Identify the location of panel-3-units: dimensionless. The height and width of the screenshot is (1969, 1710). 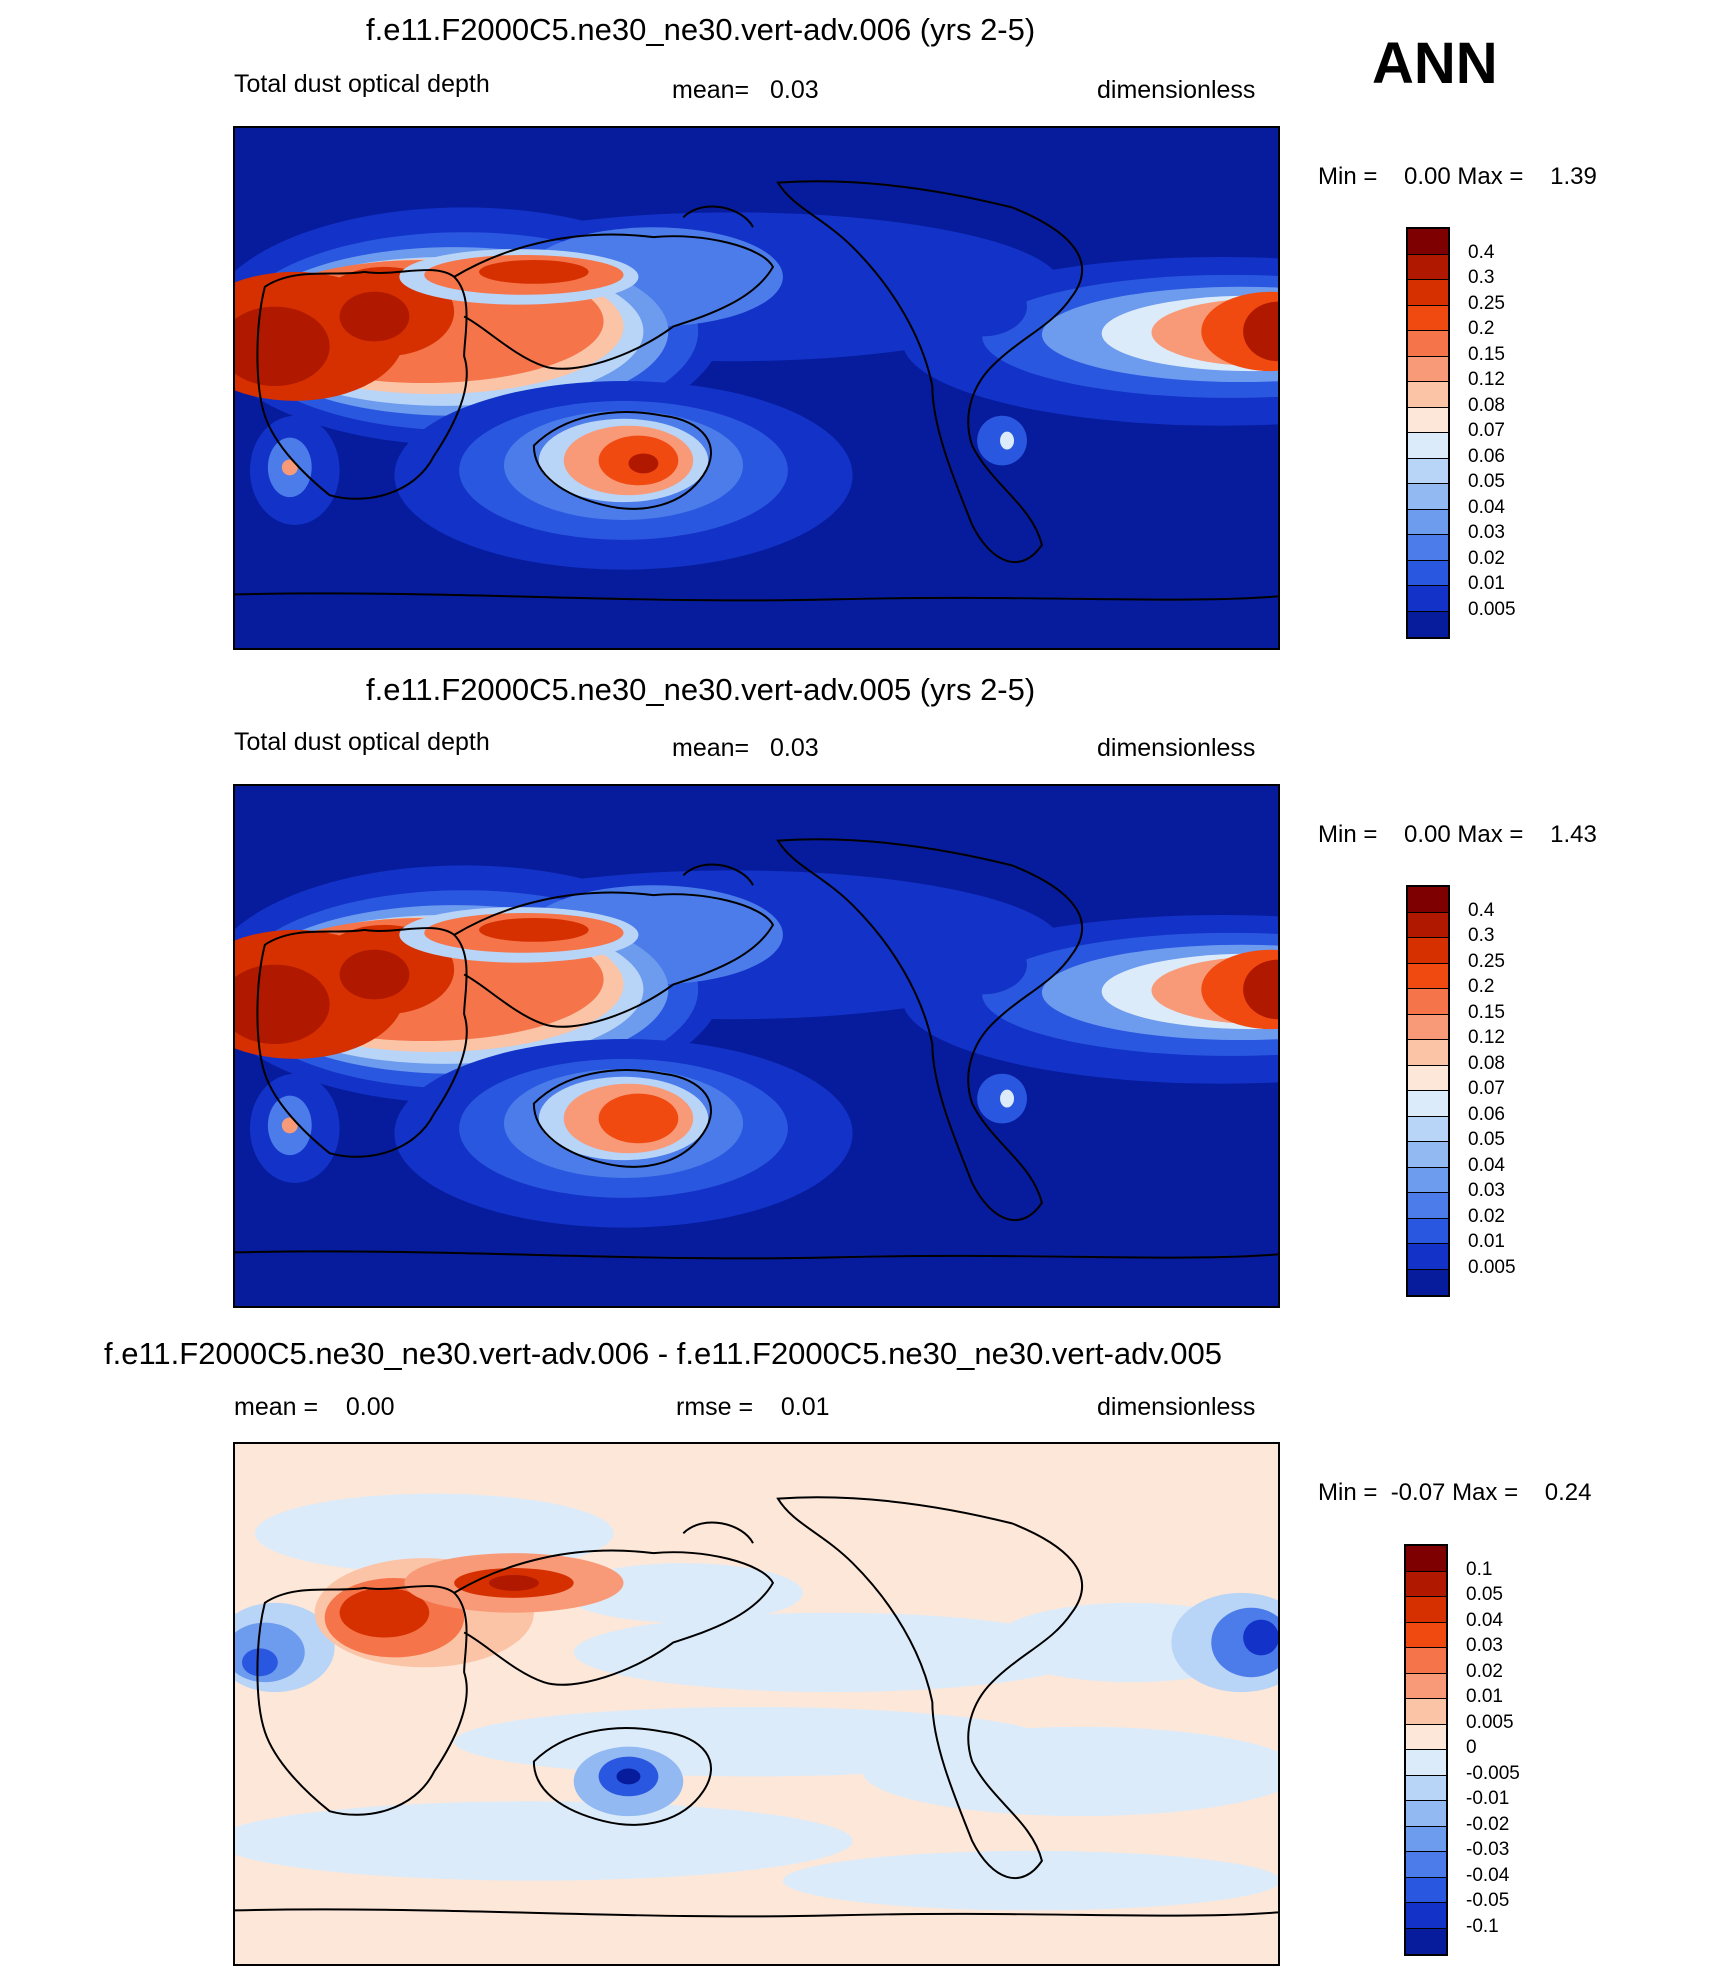
(1176, 1407).